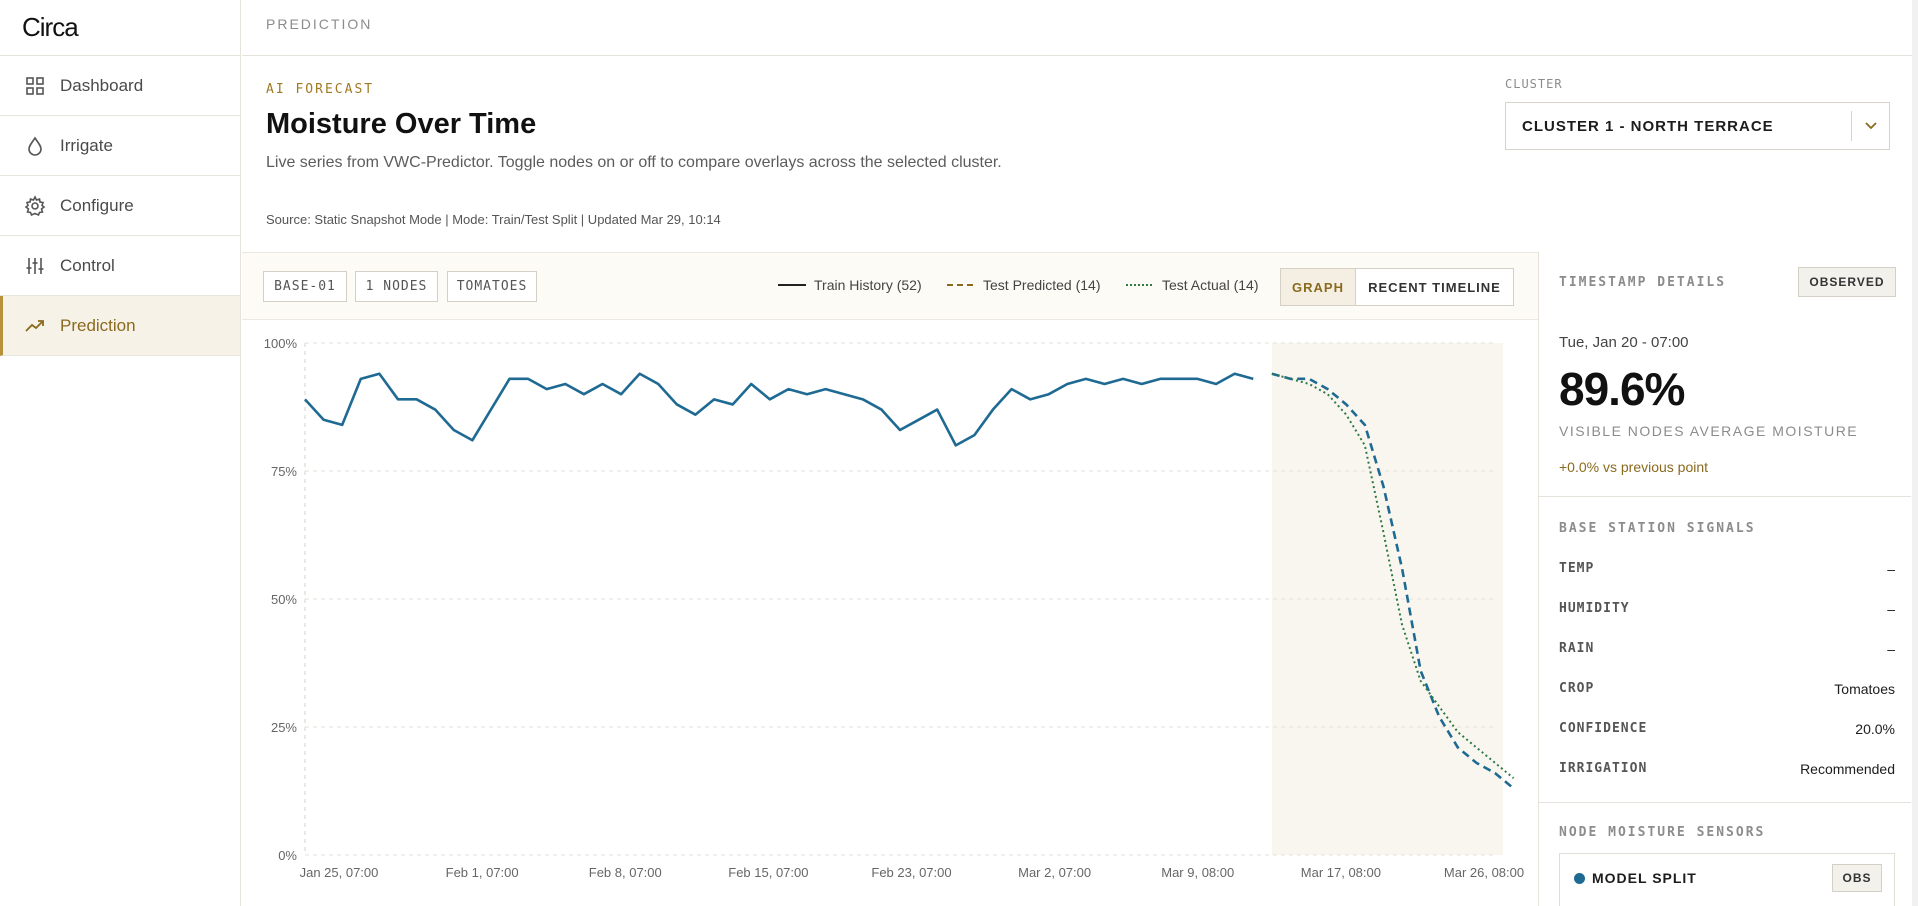  I want to click on signal-key: CROP, so click(1577, 688).